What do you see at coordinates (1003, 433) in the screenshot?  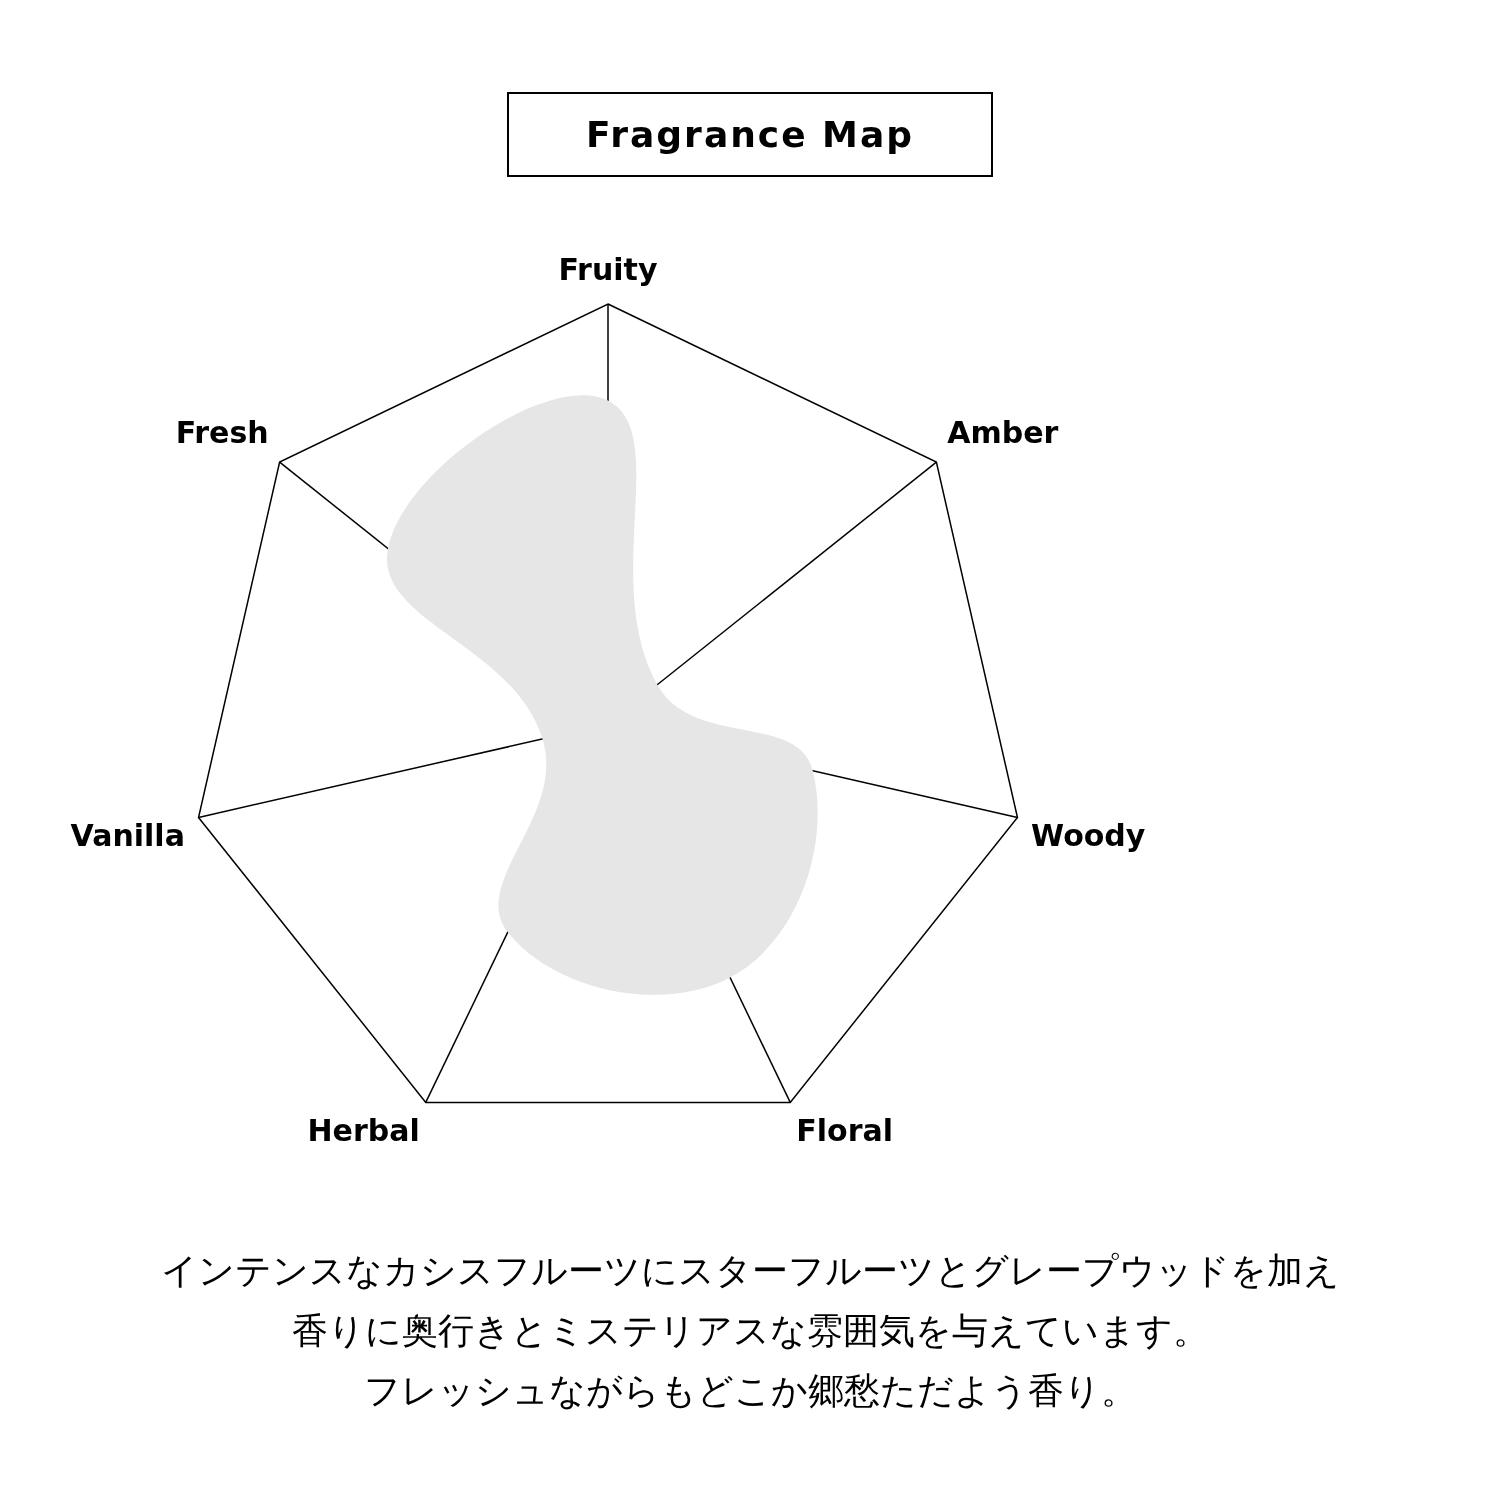 I see `spoke-label: Amber` at bounding box center [1003, 433].